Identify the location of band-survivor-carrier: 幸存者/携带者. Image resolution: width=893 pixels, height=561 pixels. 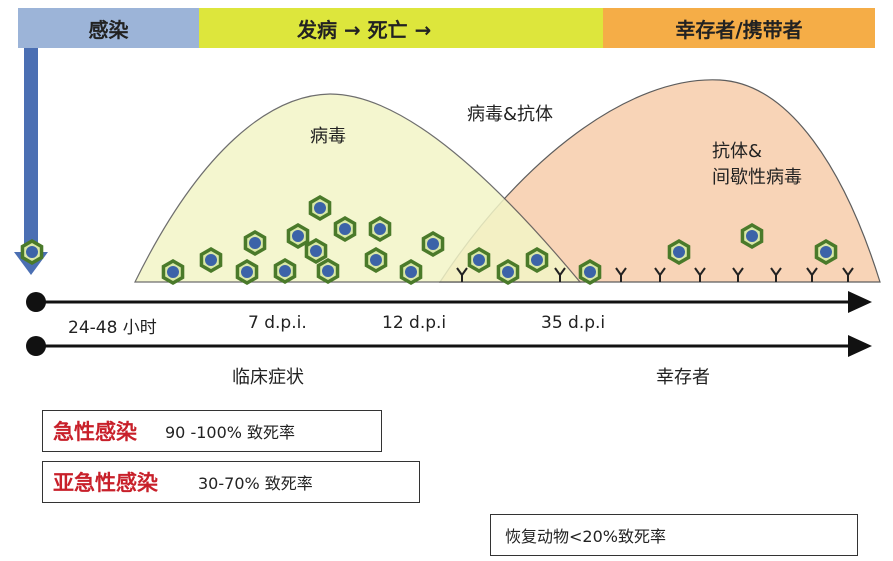
(739, 28).